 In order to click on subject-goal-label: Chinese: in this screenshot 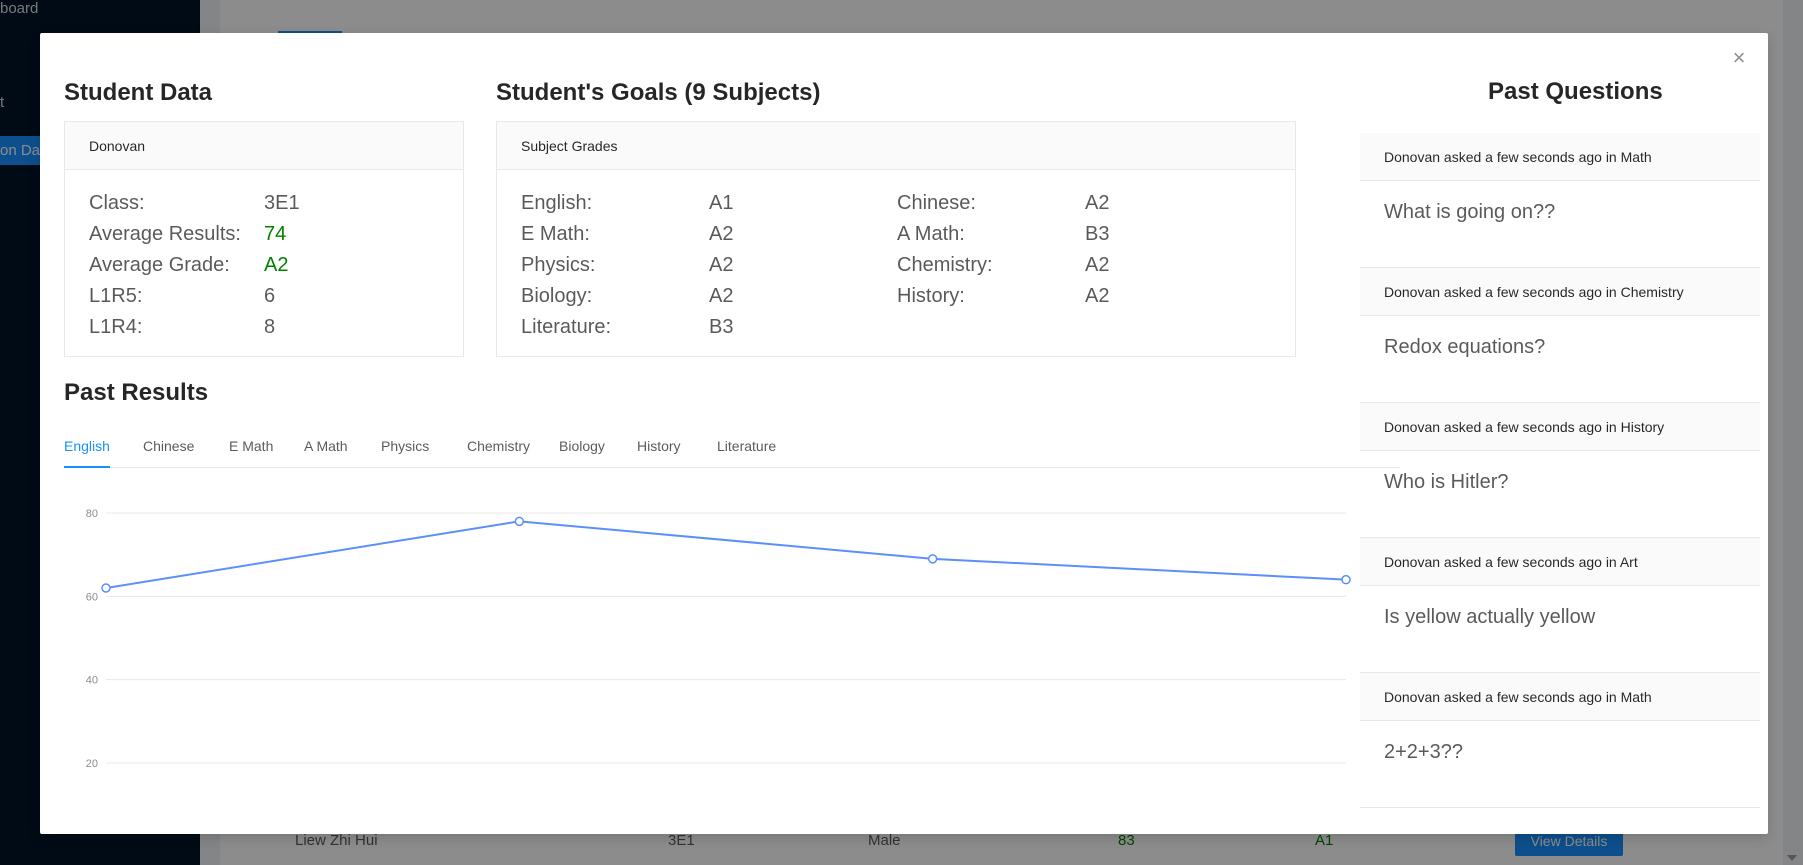, I will do `click(936, 203)`.